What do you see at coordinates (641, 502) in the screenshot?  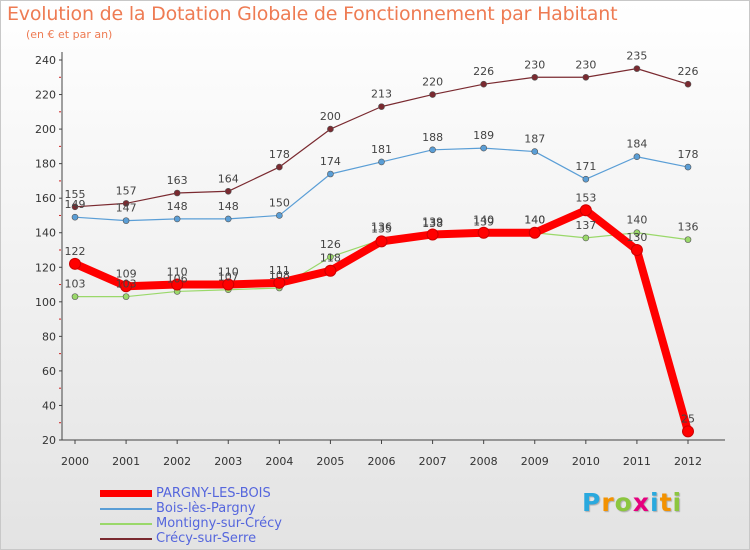 I see `logo-letter: x` at bounding box center [641, 502].